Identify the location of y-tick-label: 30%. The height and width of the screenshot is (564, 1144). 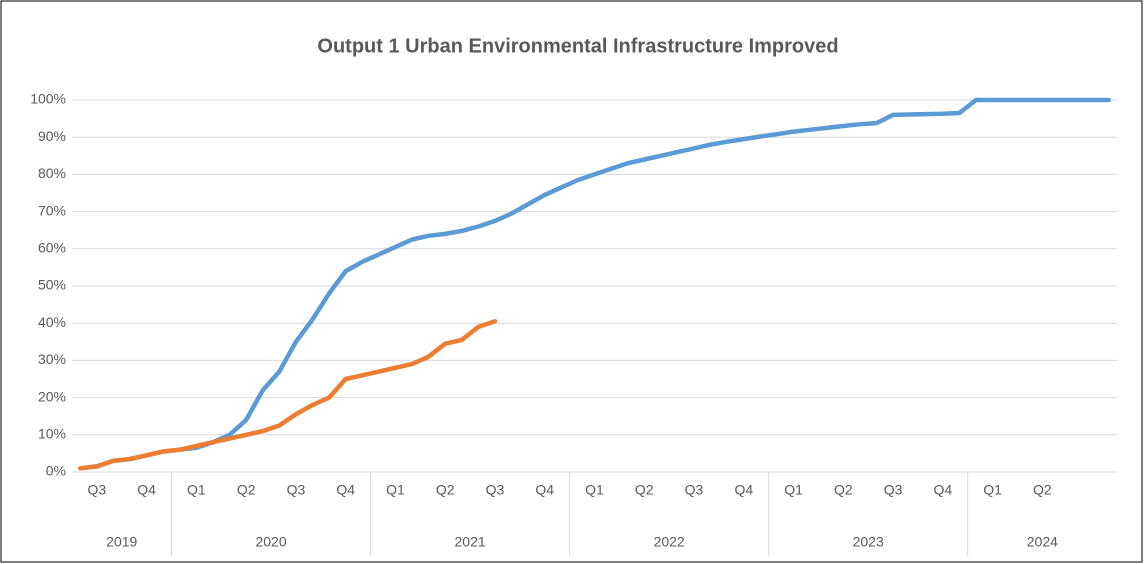
(52, 359).